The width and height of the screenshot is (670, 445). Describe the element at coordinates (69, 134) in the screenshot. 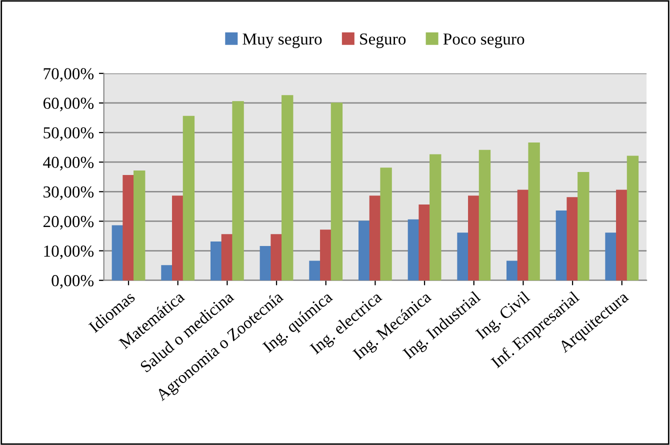

I see `y-tick-label: 50,00%` at that location.